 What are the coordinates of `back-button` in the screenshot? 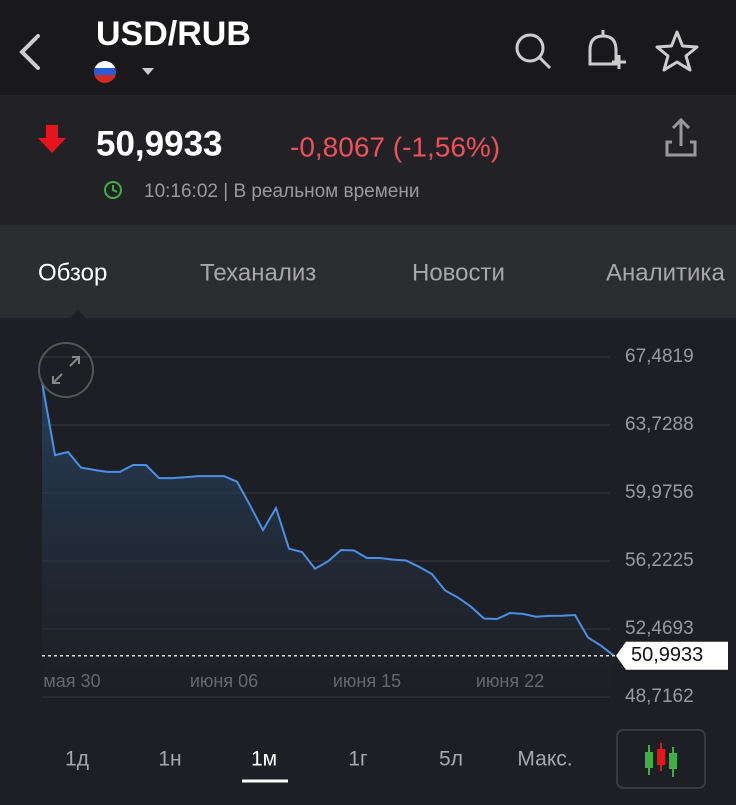 It's located at (29, 52).